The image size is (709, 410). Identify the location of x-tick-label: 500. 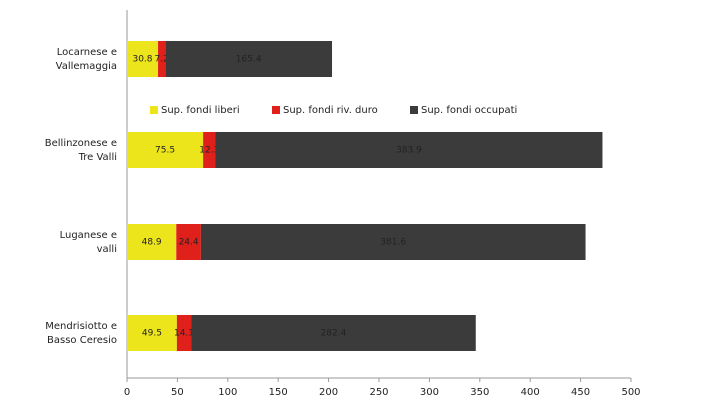
(630, 392).